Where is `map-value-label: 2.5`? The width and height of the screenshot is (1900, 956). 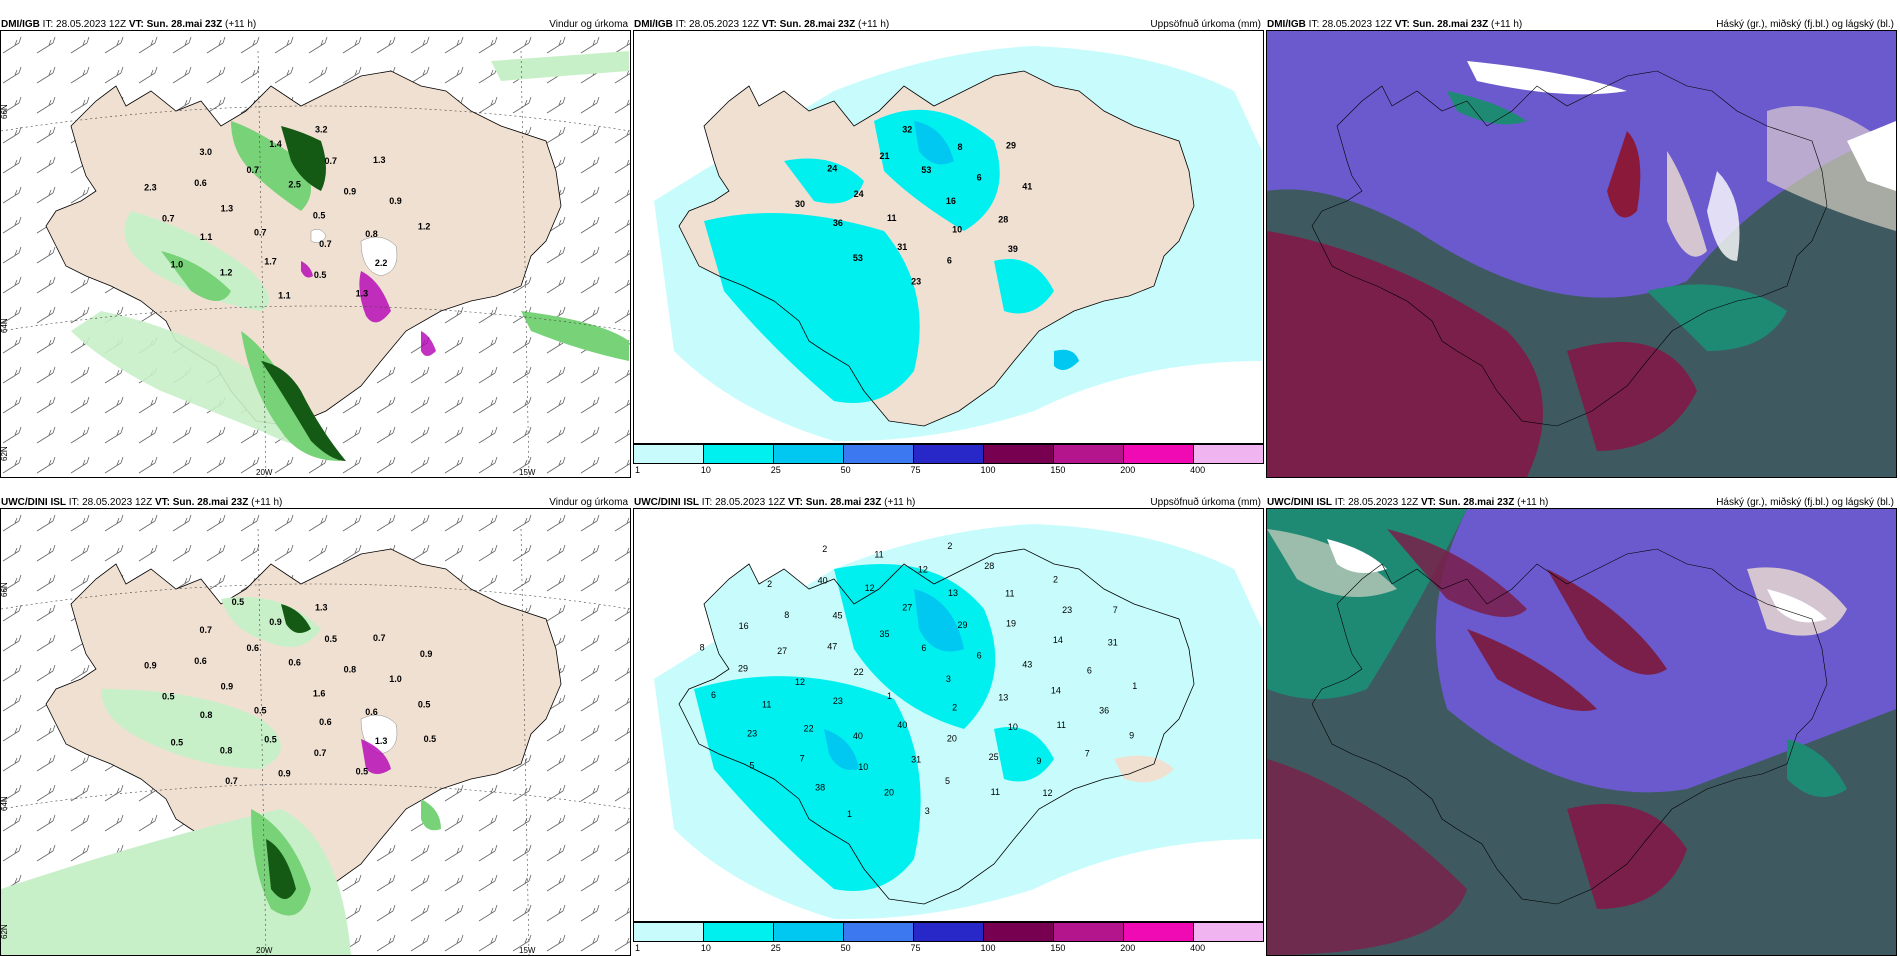
map-value-label: 2.5 is located at coordinates (294, 184).